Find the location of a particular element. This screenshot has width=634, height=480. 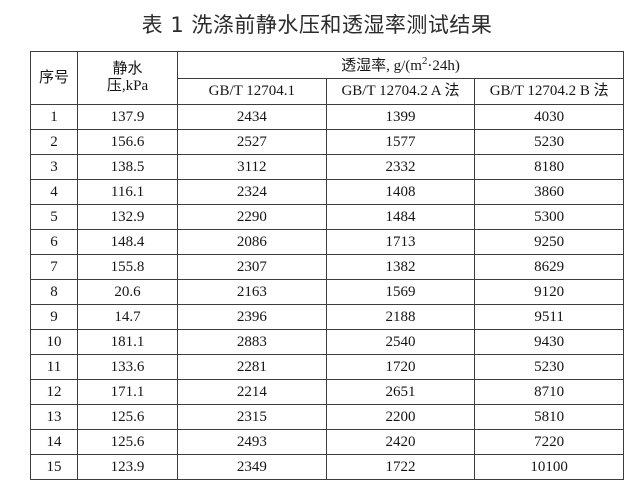

header-group-unit: , g/(m is located at coordinates (404, 65).